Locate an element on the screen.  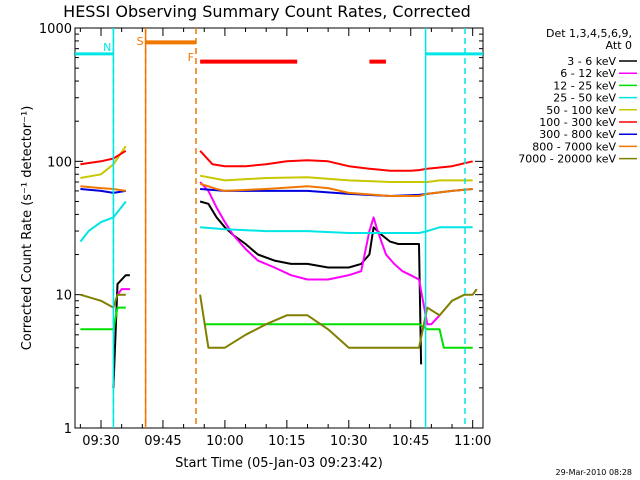
x-tick-label: 10:00 is located at coordinates (224, 441).